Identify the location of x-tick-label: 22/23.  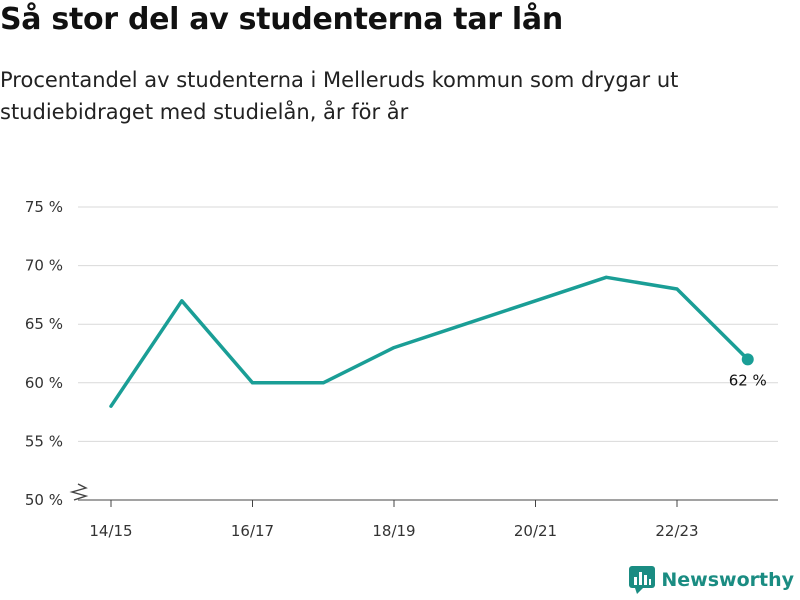
(676, 531).